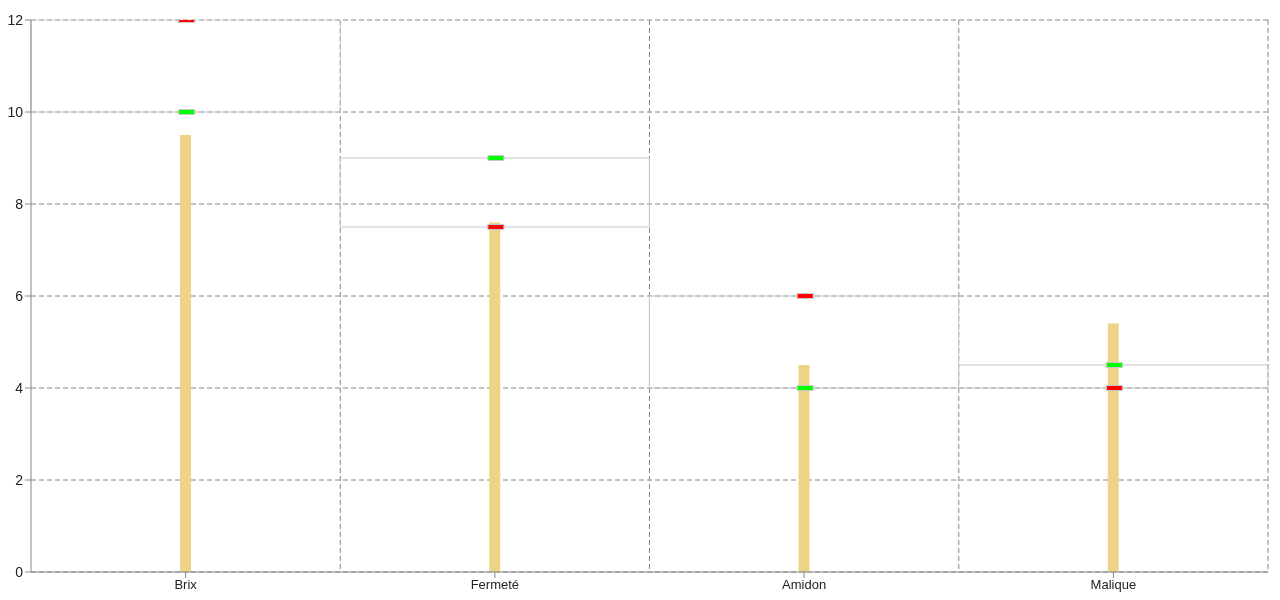  I want to click on y-tick-label: 2, so click(19, 479).